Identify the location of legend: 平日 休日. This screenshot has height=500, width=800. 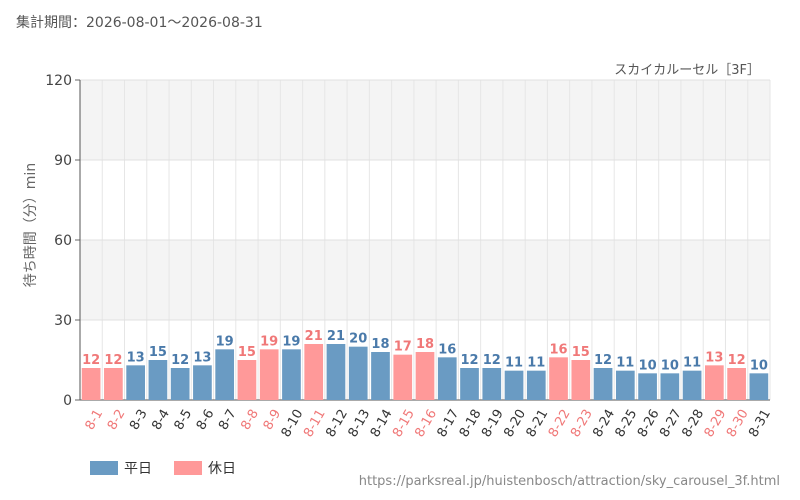
(163, 468).